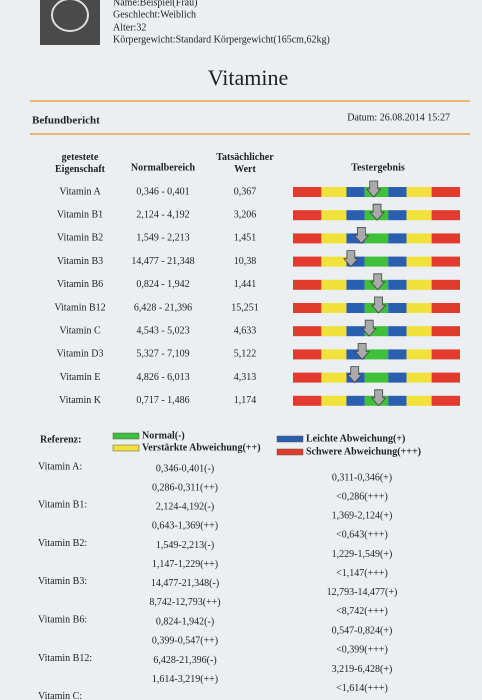 This screenshot has height=700, width=482. Describe the element at coordinates (185, 468) in the screenshot. I see `reference-left: 0,346-0,401(-)` at that location.